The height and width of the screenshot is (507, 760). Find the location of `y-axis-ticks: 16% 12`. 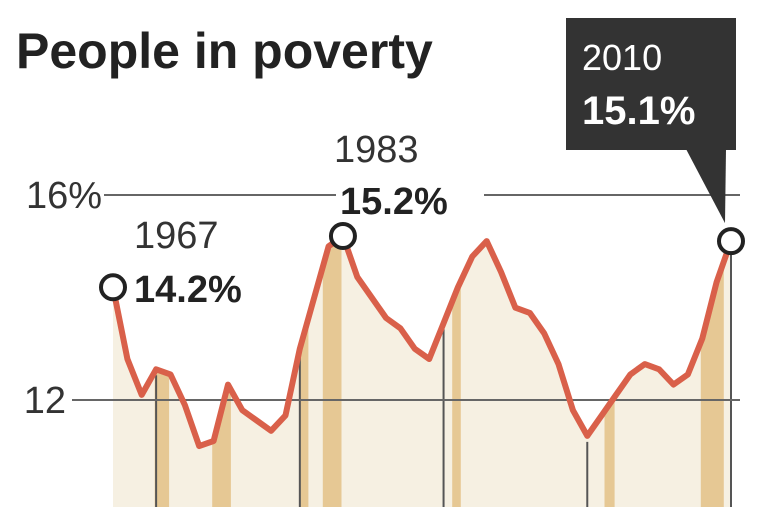

y-axis-ticks: 16% 12 is located at coordinates (63, 298).